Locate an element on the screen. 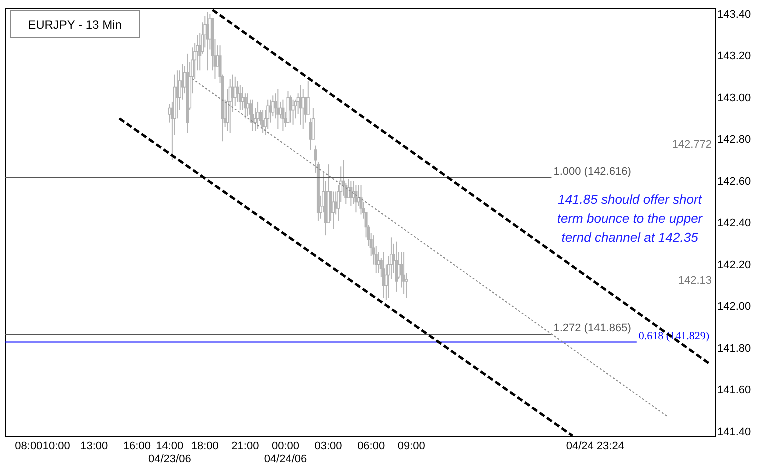  y-tick-label: 143.00 is located at coordinates (735, 98).